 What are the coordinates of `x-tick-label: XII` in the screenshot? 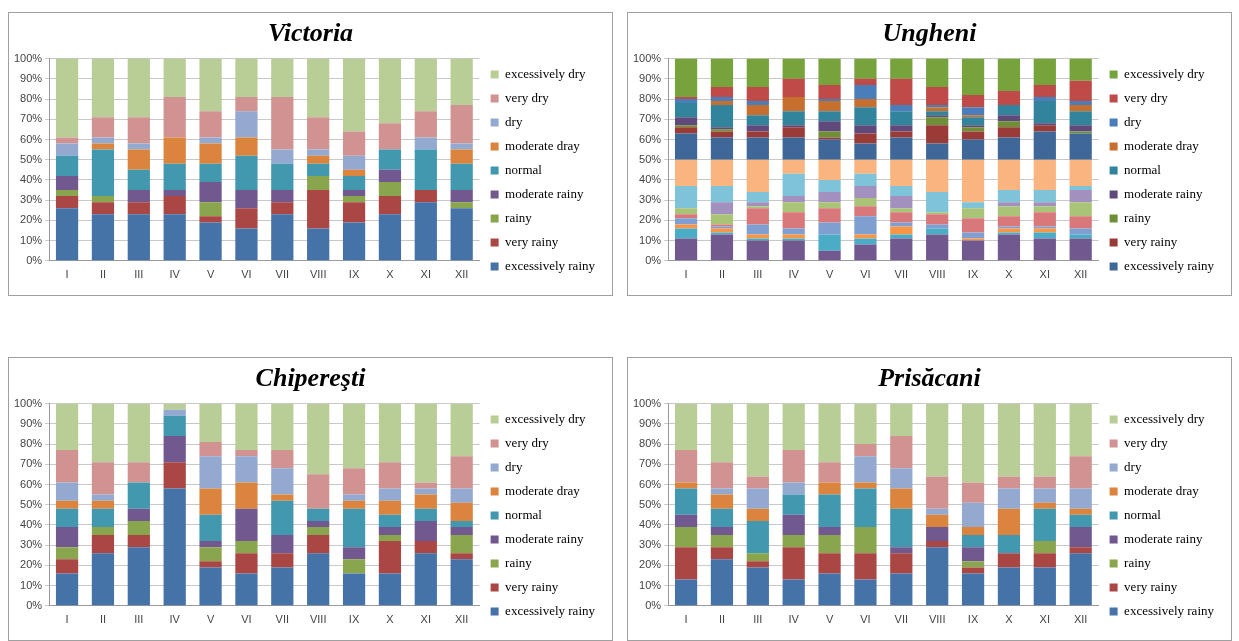 It's located at (1080, 619).